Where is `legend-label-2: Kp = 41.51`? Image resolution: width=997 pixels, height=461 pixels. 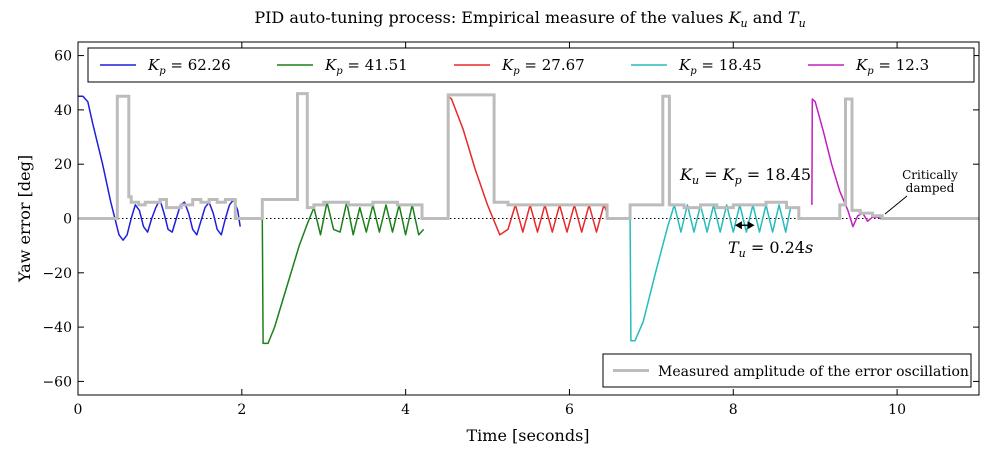
legend-label-2: Kp = 41.51 is located at coordinates (366, 66).